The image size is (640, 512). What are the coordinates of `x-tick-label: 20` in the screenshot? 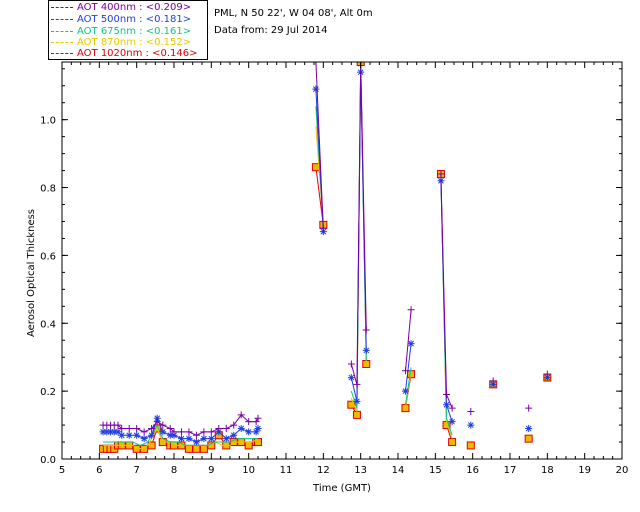 It's located at (622, 470).